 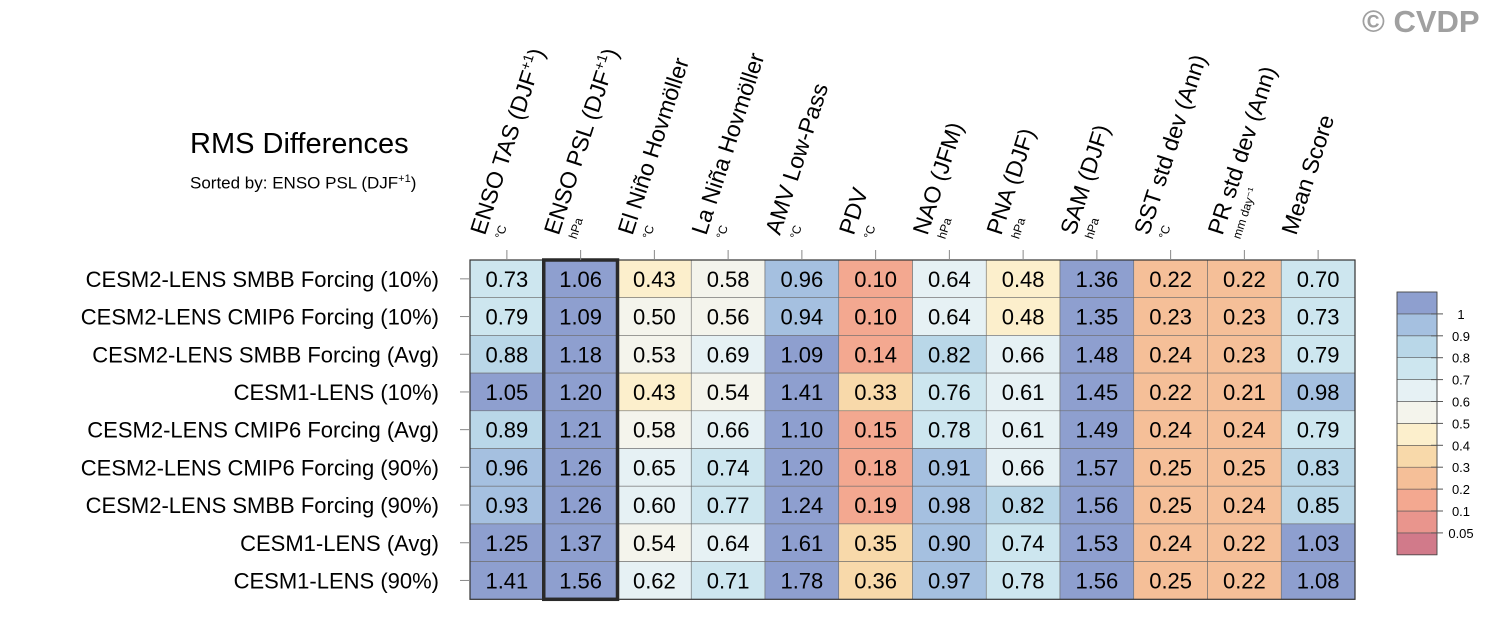 I want to click on column-label-main: NAO (JFM), so click(x=937, y=178).